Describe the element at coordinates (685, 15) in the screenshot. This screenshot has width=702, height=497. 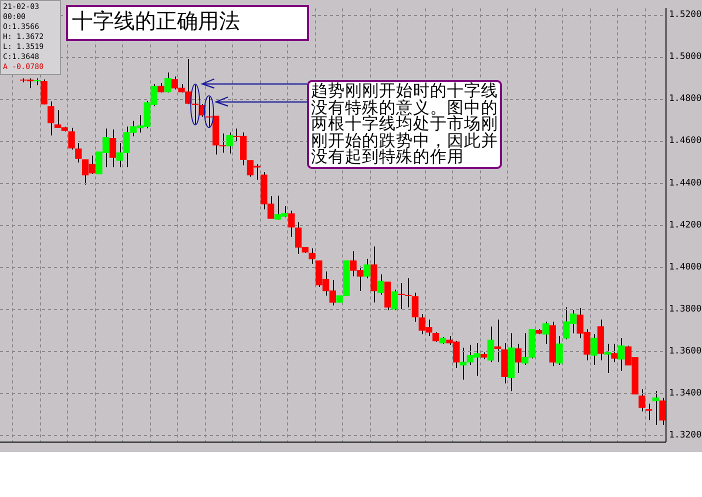
I see `y-tick-label: 1.5200` at that location.